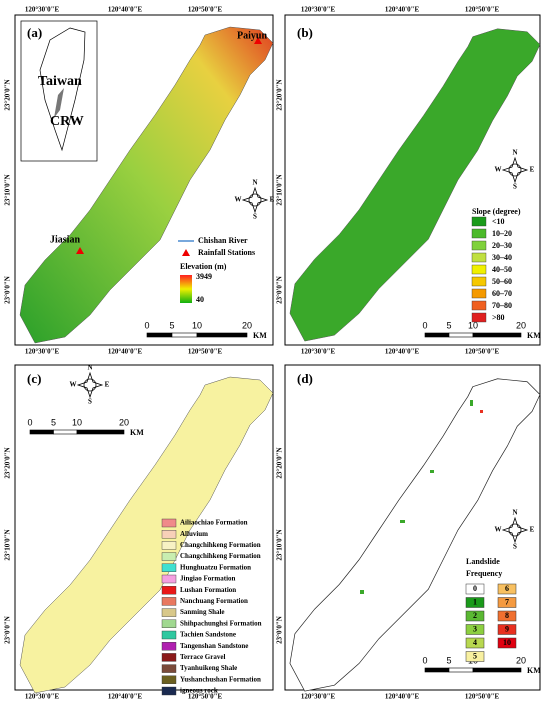 The width and height of the screenshot is (550, 709). I want to click on panel-label: (c), so click(34, 378).